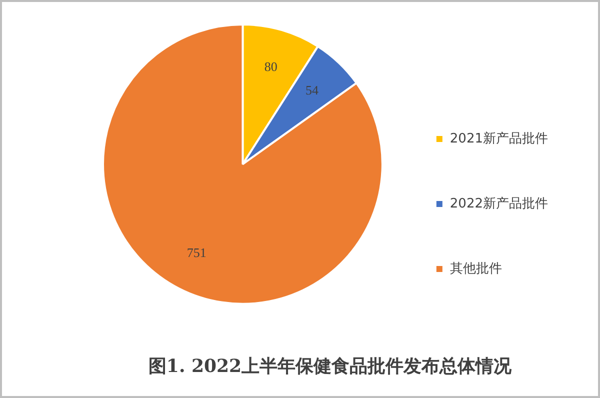 This screenshot has height=398, width=600. What do you see at coordinates (330, 366) in the screenshot?
I see `text: 图1. 2022上半年保健食品批件发布总体情况` at bounding box center [330, 366].